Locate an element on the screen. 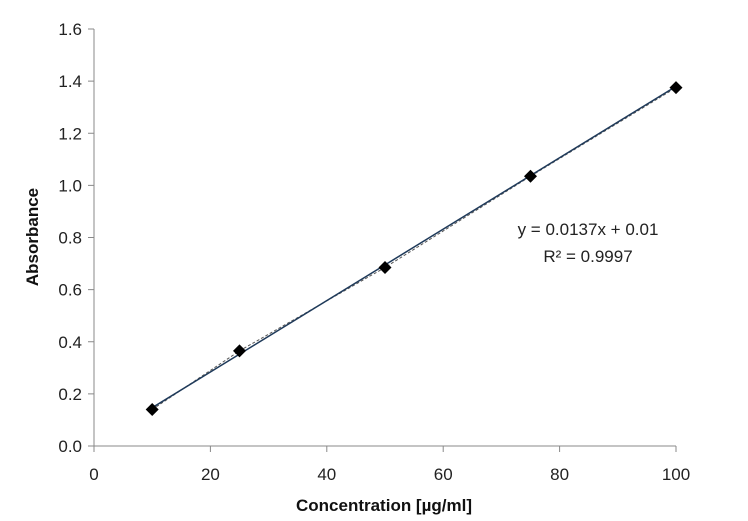 Image resolution: width=748 pixels, height=521 pixels. y-tick-label: 1.4 is located at coordinates (70, 81).